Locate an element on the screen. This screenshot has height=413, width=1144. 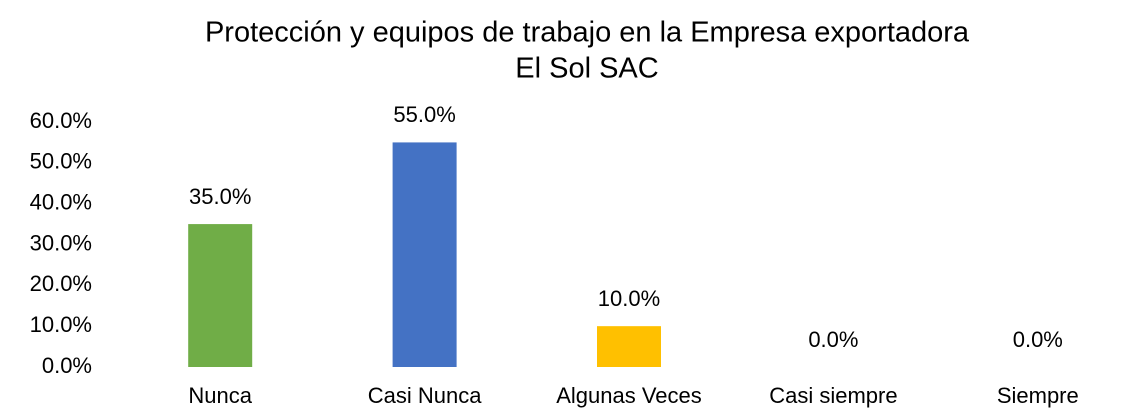
x-tick-label: Siempre is located at coordinates (1038, 395).